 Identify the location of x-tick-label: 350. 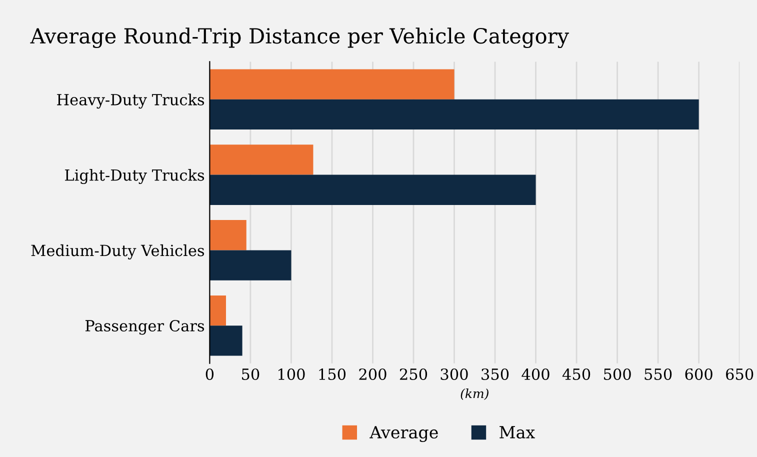
(495, 374).